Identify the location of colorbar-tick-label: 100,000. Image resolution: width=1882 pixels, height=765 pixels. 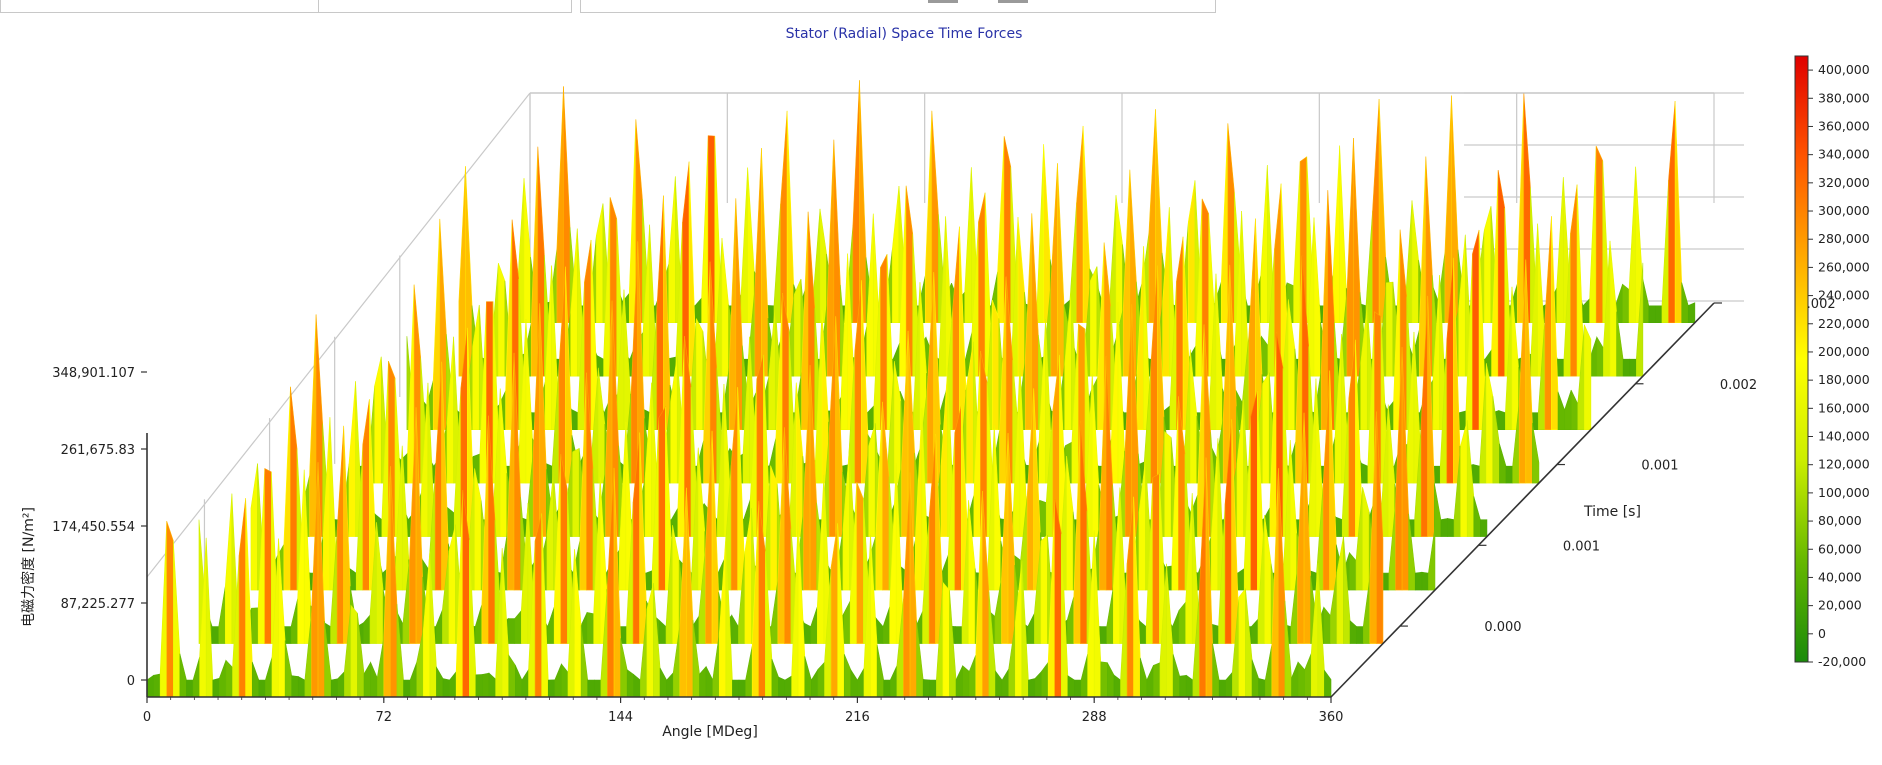
(1844, 492).